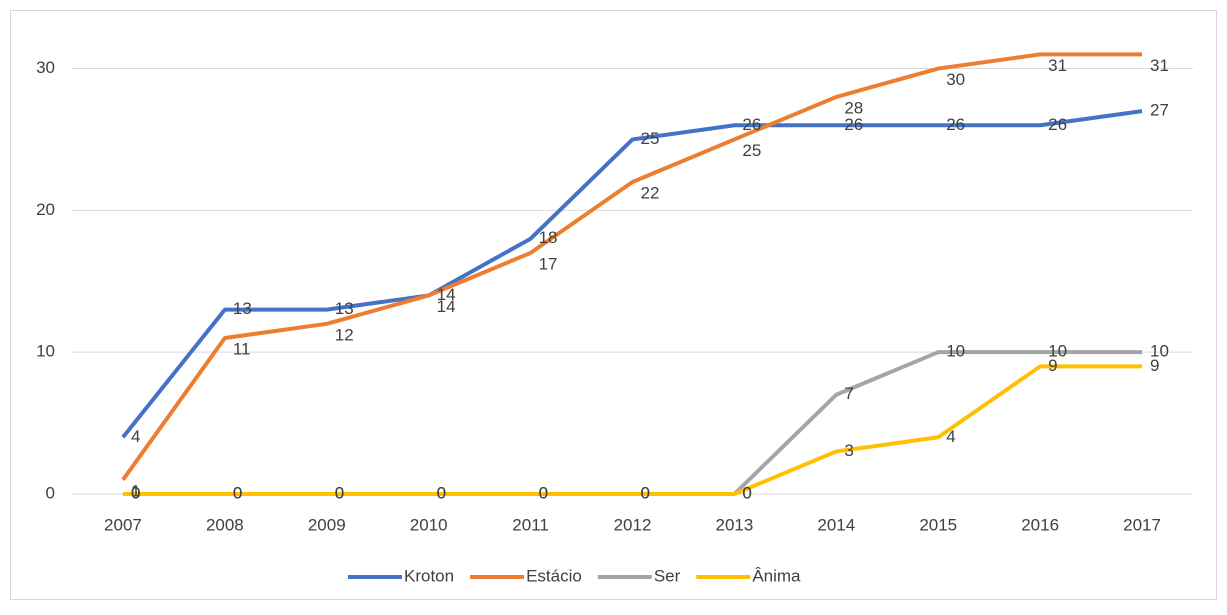 This screenshot has height=615, width=1227. I want to click on data-label: 28, so click(853, 107).